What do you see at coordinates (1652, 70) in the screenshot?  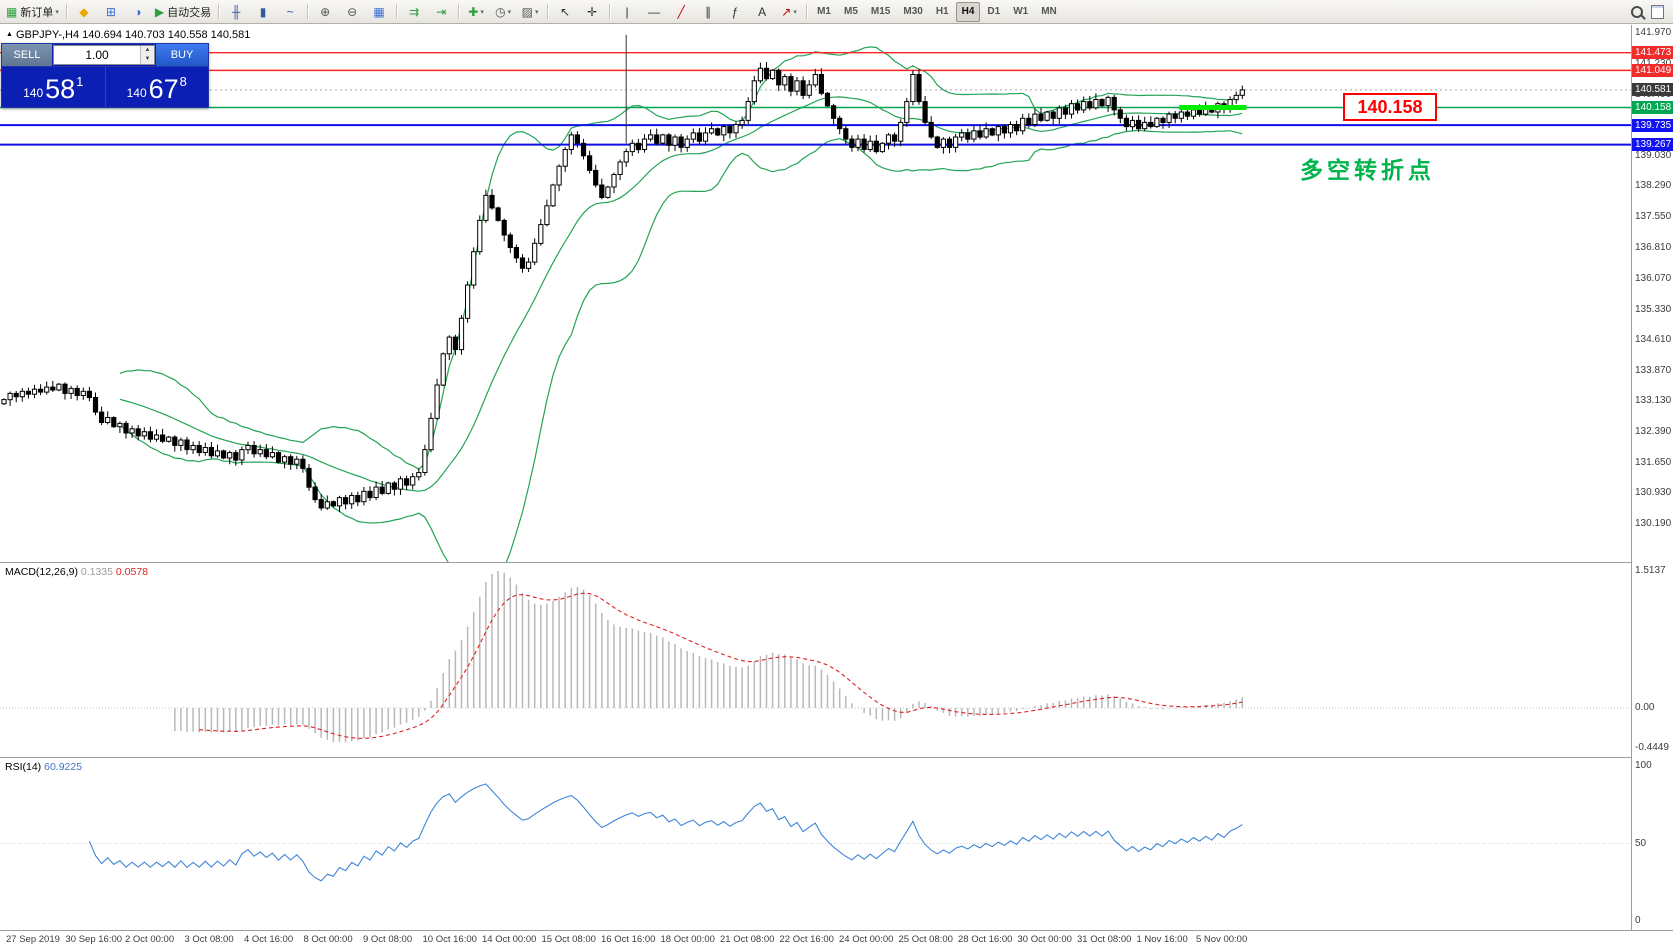 I see `price-tag: 141.049` at bounding box center [1652, 70].